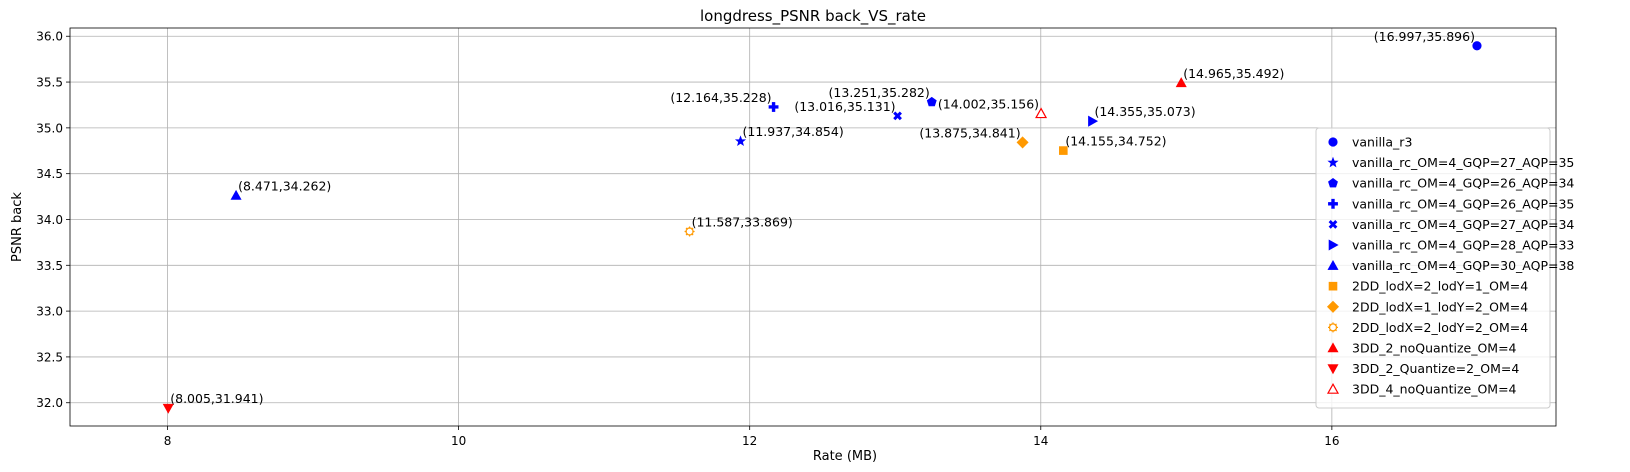 Image resolution: width=1630 pixels, height=472 pixels. I want to click on legend-entry-label: vanilla_r3, so click(1382, 142).